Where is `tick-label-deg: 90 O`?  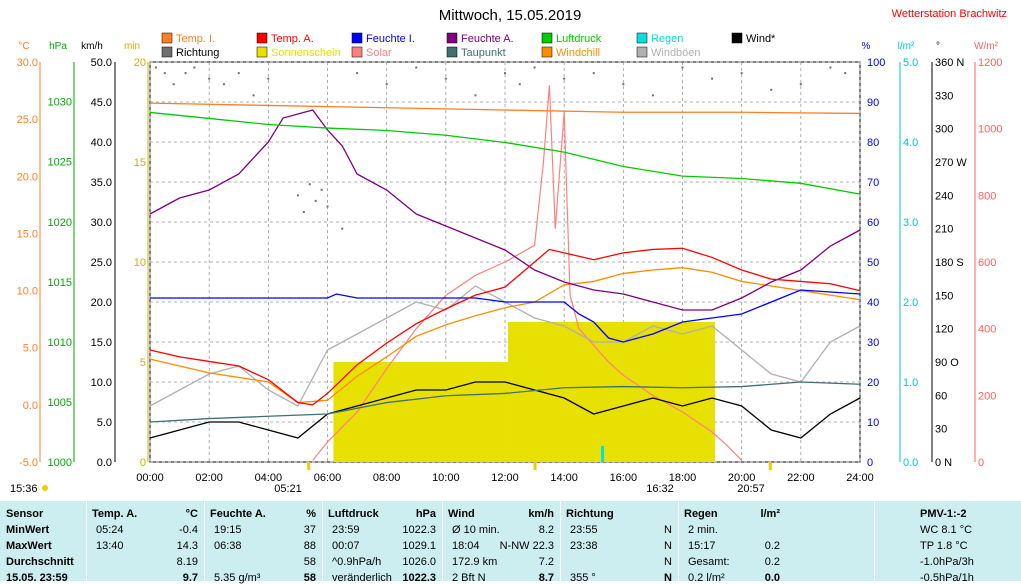
tick-label-deg: 90 O is located at coordinates (947, 363).